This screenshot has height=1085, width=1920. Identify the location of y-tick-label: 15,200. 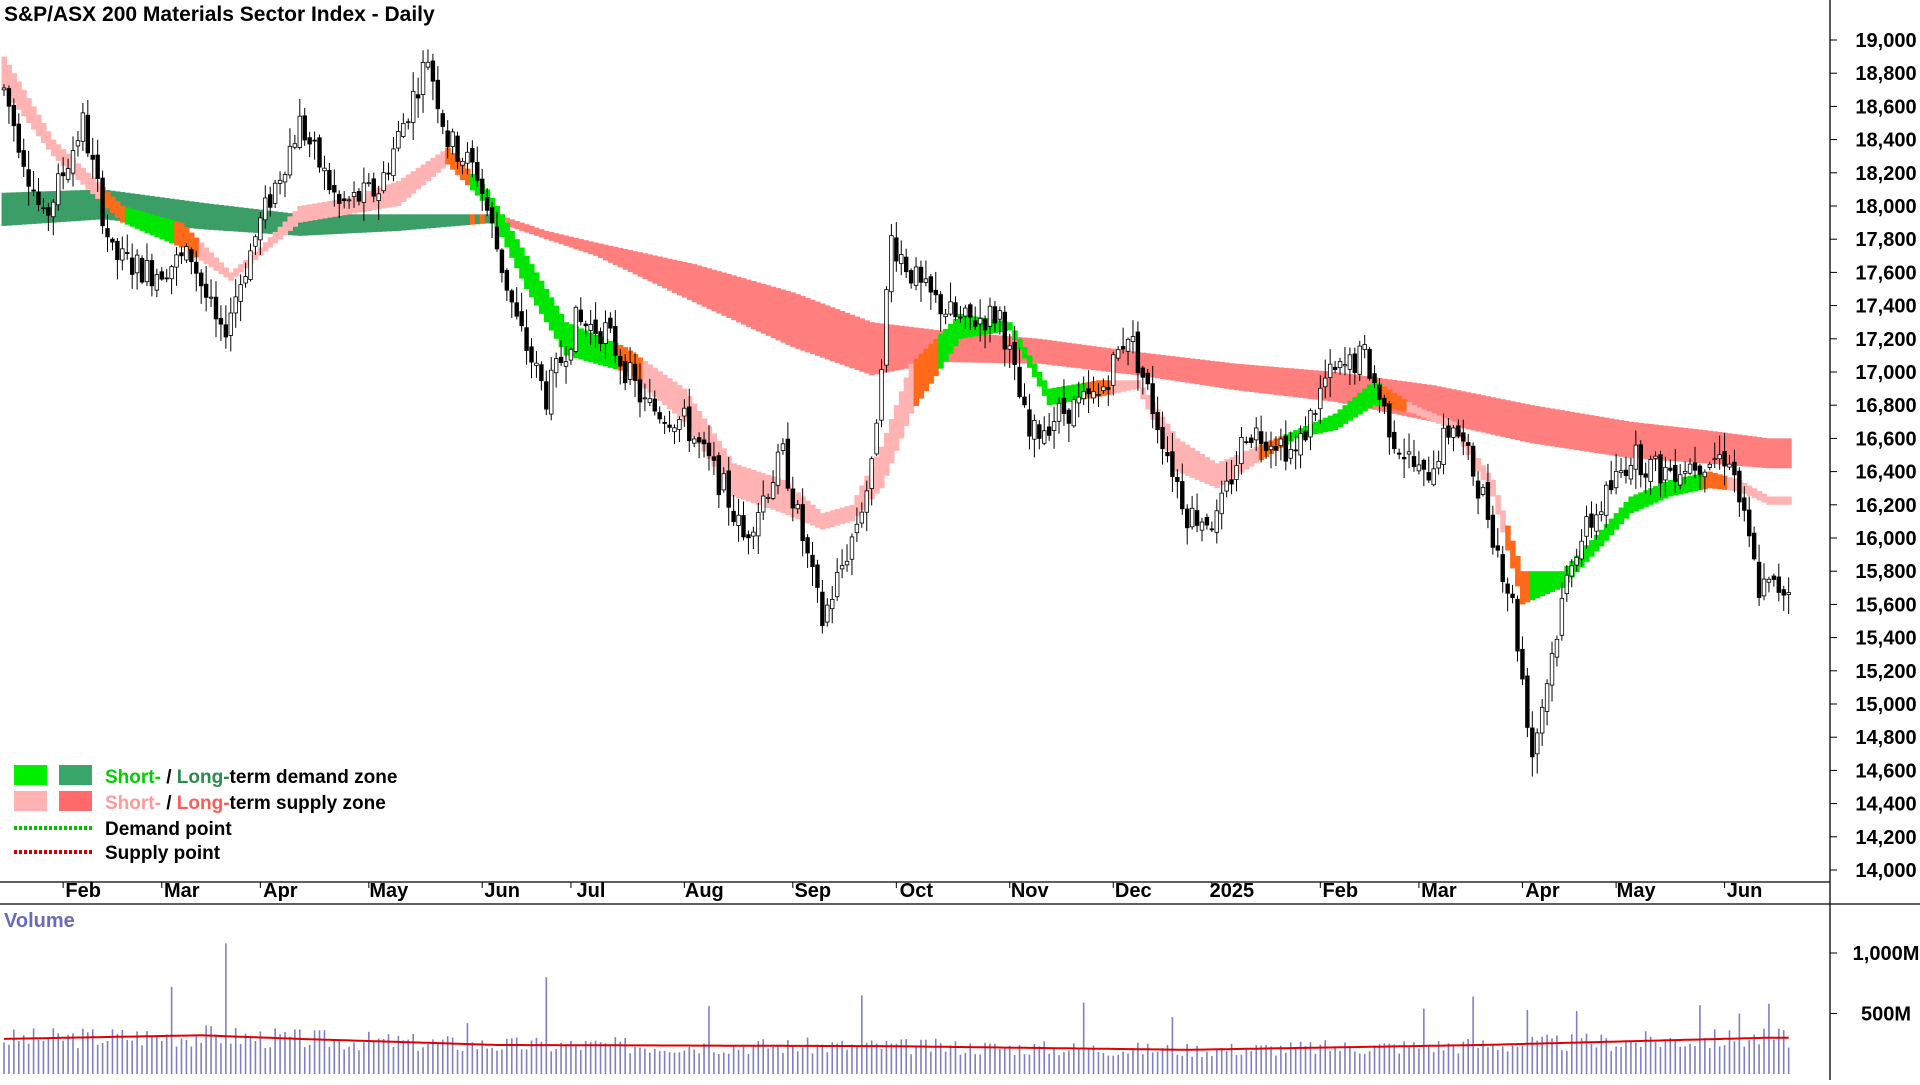
(1885, 672).